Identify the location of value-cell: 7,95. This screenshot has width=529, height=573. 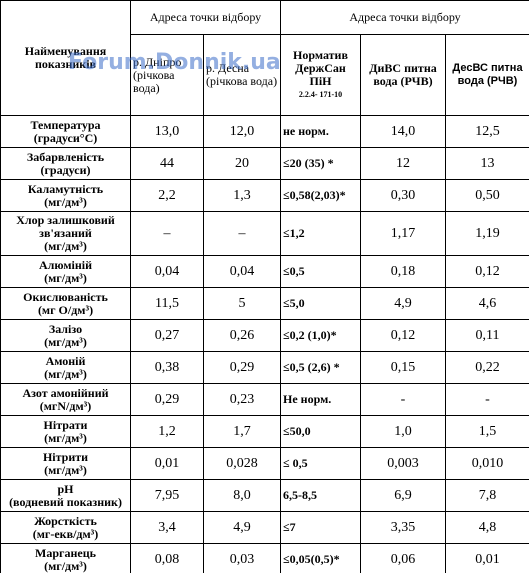
(167, 495).